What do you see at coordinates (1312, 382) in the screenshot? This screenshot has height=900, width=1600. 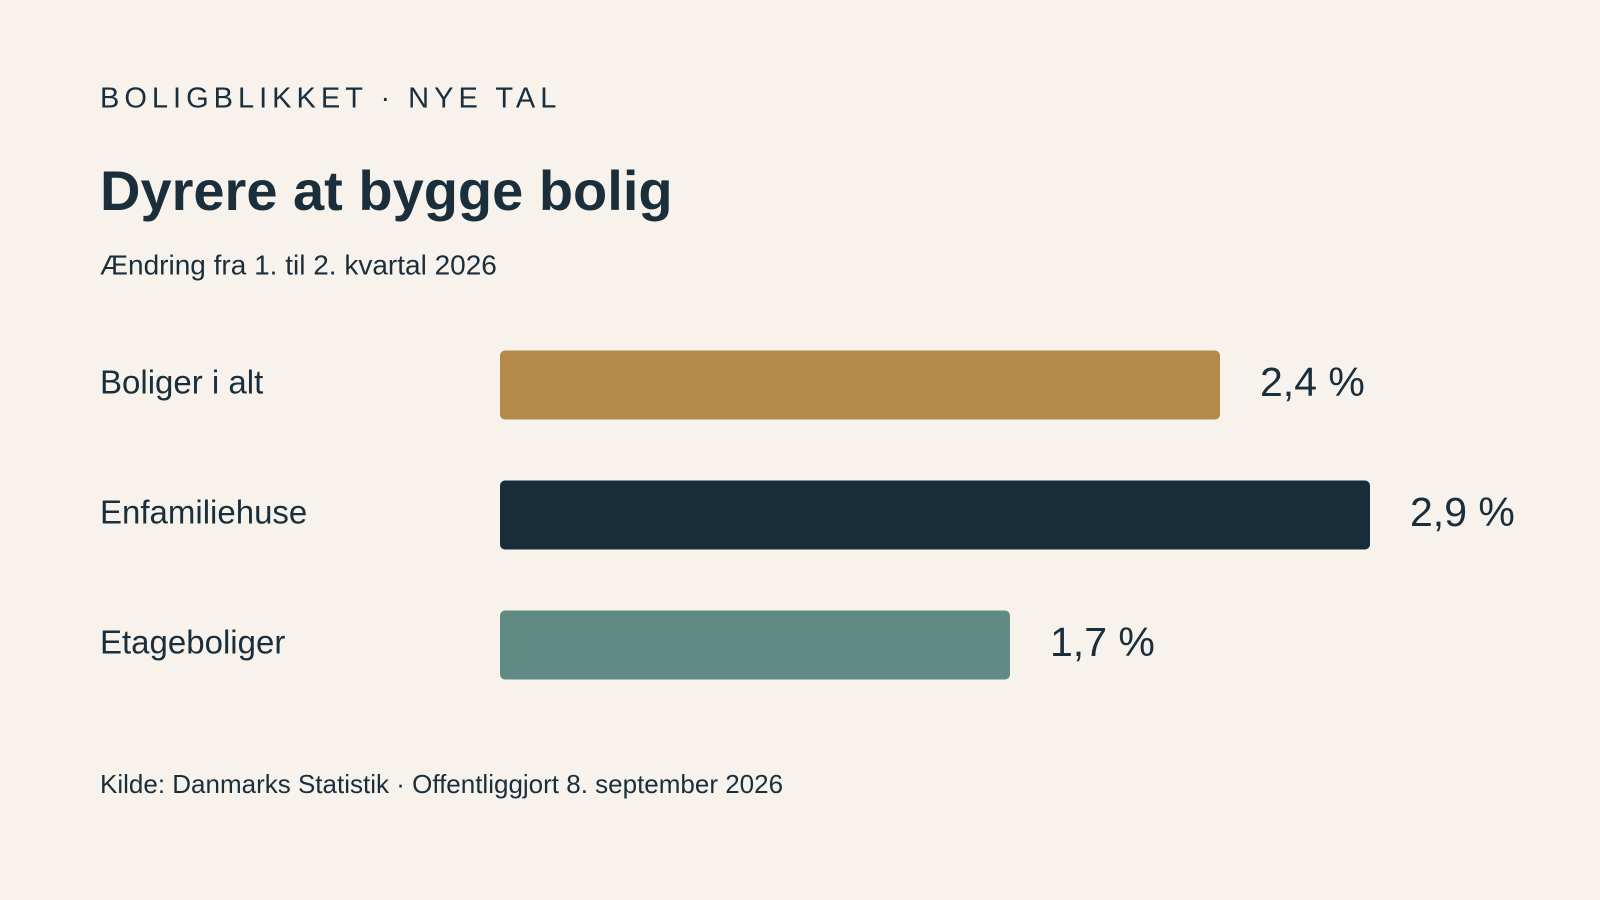 I see `value-label: 2,4 %` at bounding box center [1312, 382].